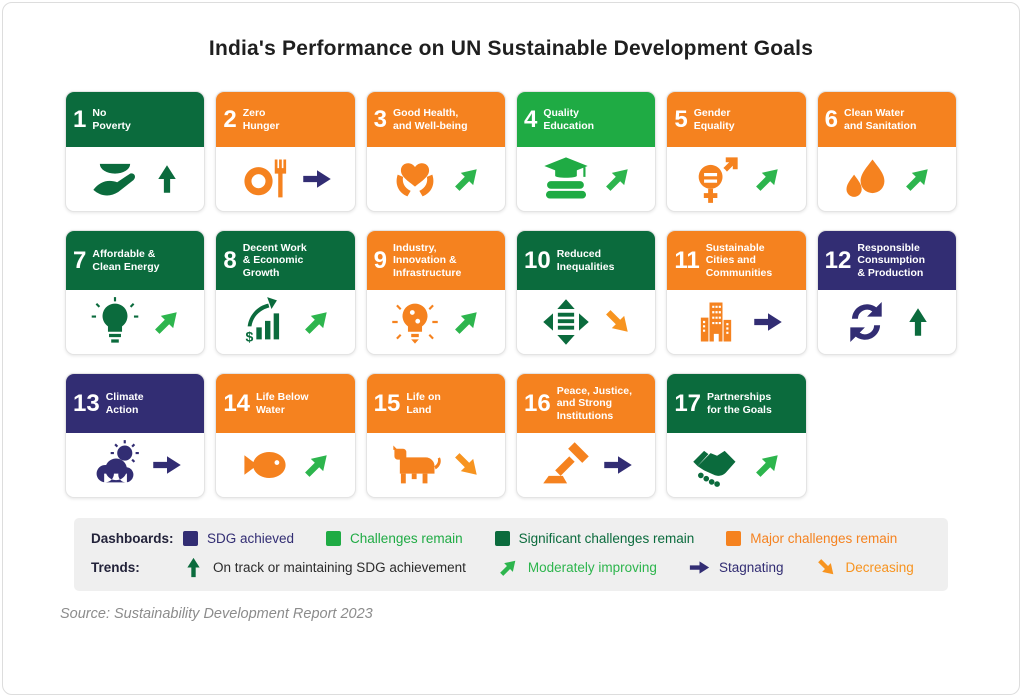 The image size is (1024, 699). What do you see at coordinates (124, 403) in the screenshot?
I see `sdg-goal-title: Climate Action` at bounding box center [124, 403].